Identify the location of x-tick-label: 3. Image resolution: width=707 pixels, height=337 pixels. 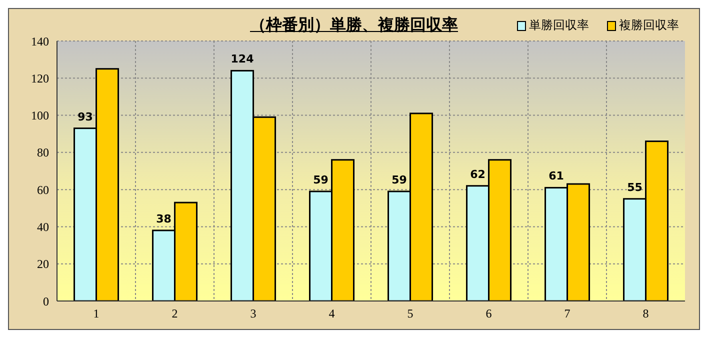
(253, 313).